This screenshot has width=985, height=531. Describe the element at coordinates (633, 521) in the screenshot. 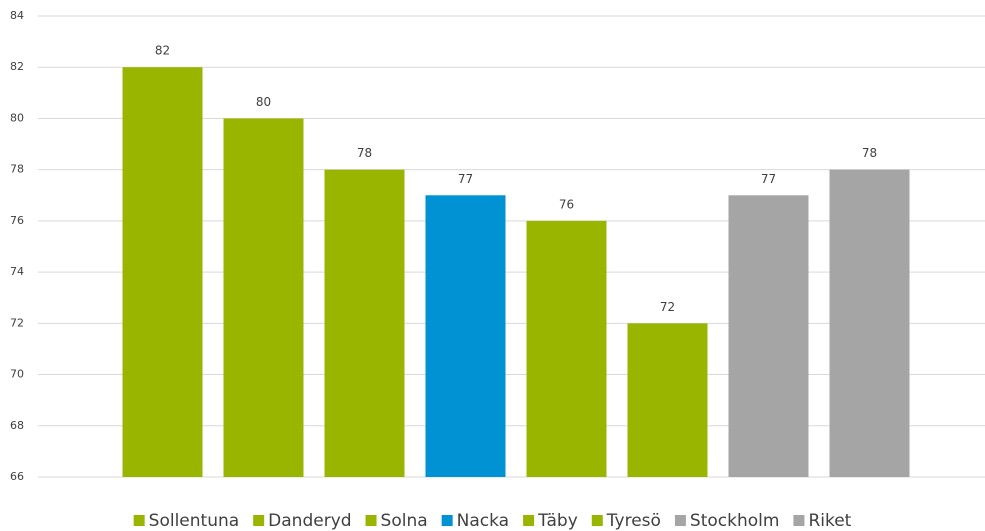

I see `legend-label: Tyresö` at that location.